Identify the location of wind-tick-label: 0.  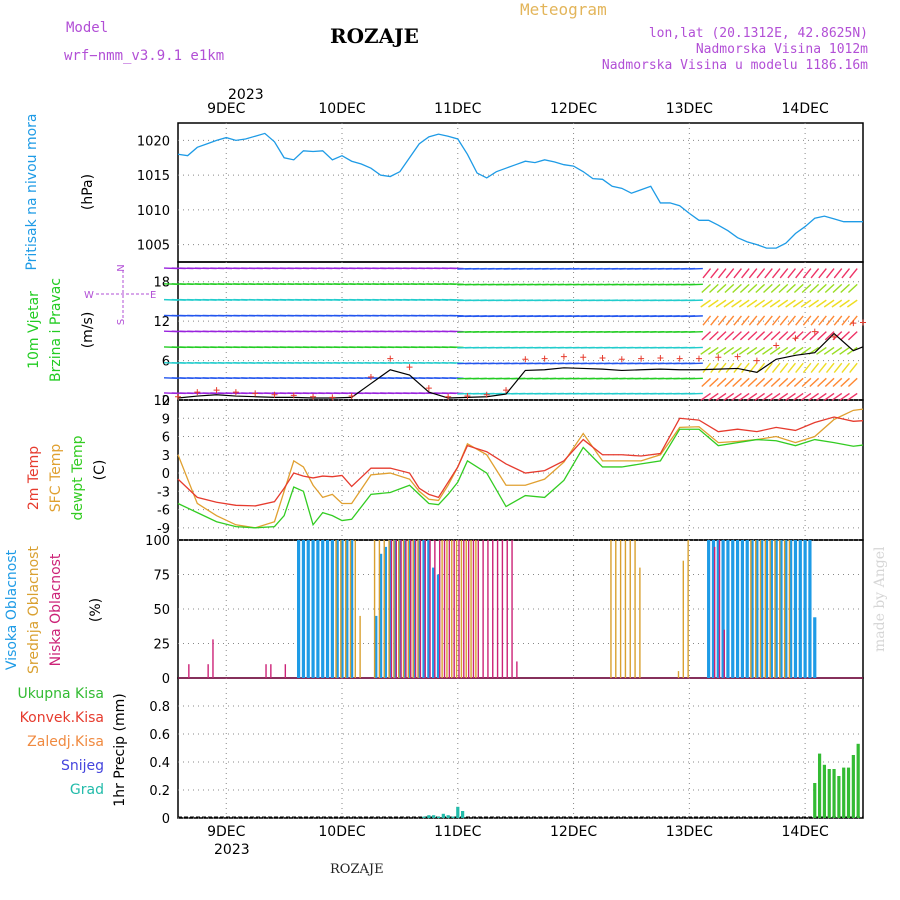
(166, 401).